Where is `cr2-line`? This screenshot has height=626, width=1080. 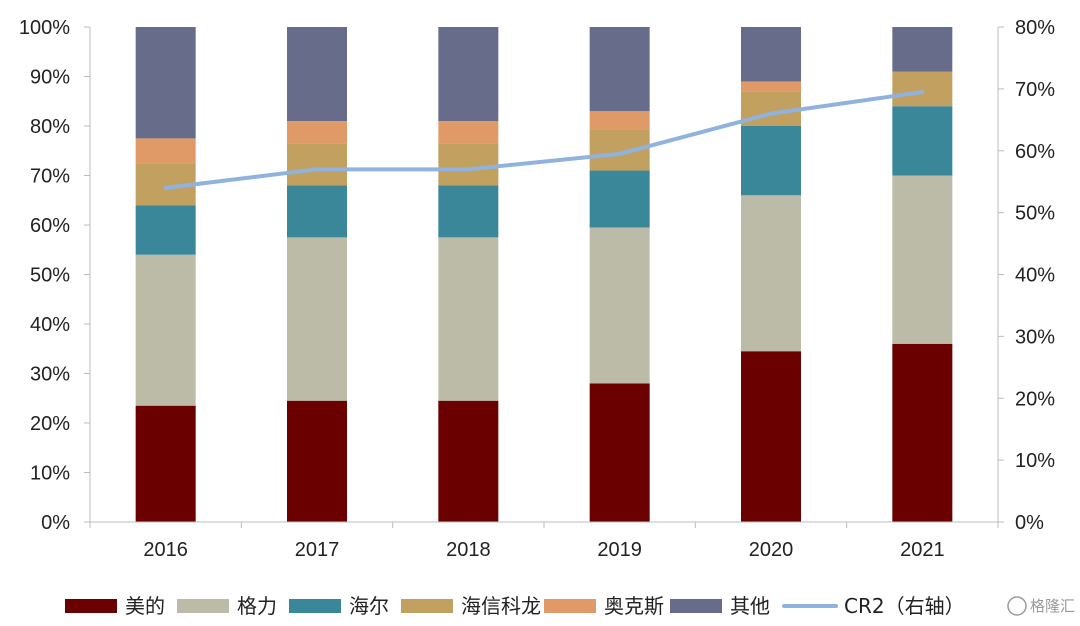
cr2-line is located at coordinates (544, 139).